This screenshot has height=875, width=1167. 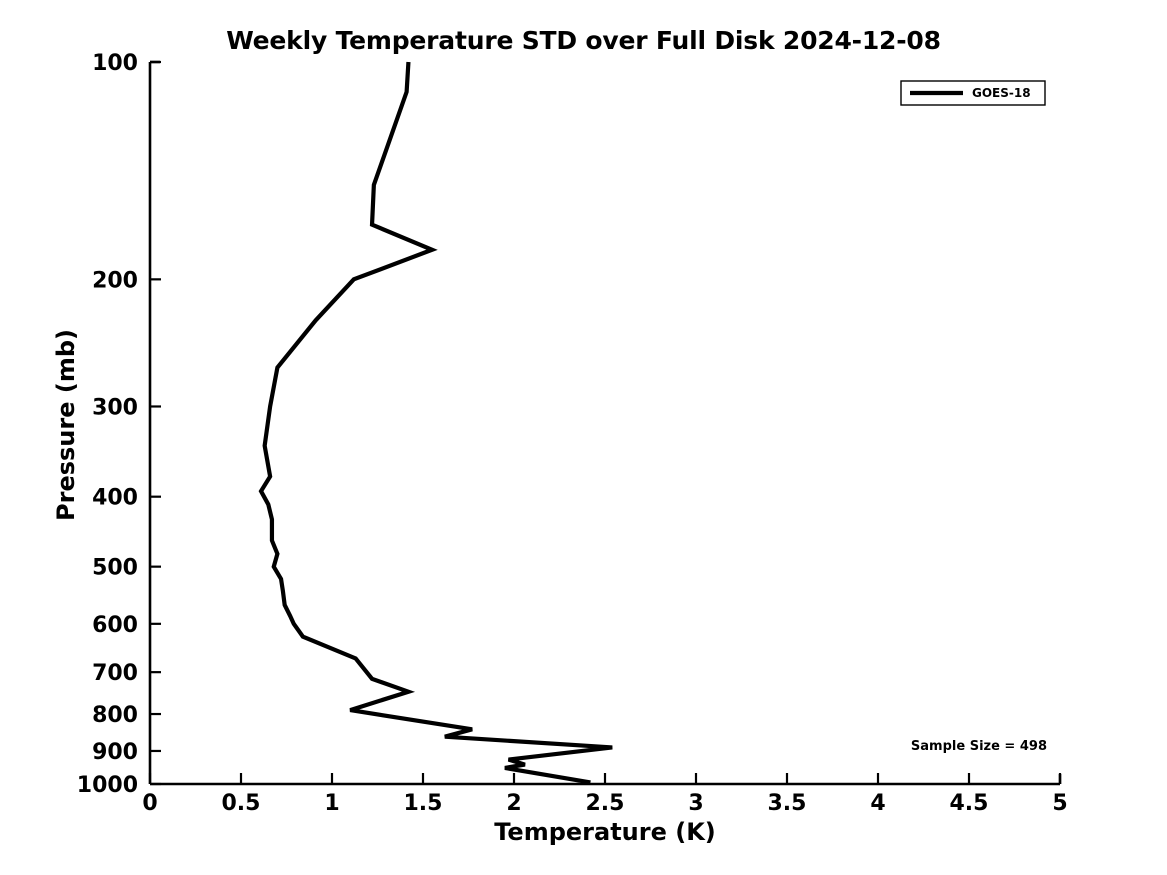 What do you see at coordinates (877, 803) in the screenshot?
I see `x-tick-label: 4` at bounding box center [877, 803].